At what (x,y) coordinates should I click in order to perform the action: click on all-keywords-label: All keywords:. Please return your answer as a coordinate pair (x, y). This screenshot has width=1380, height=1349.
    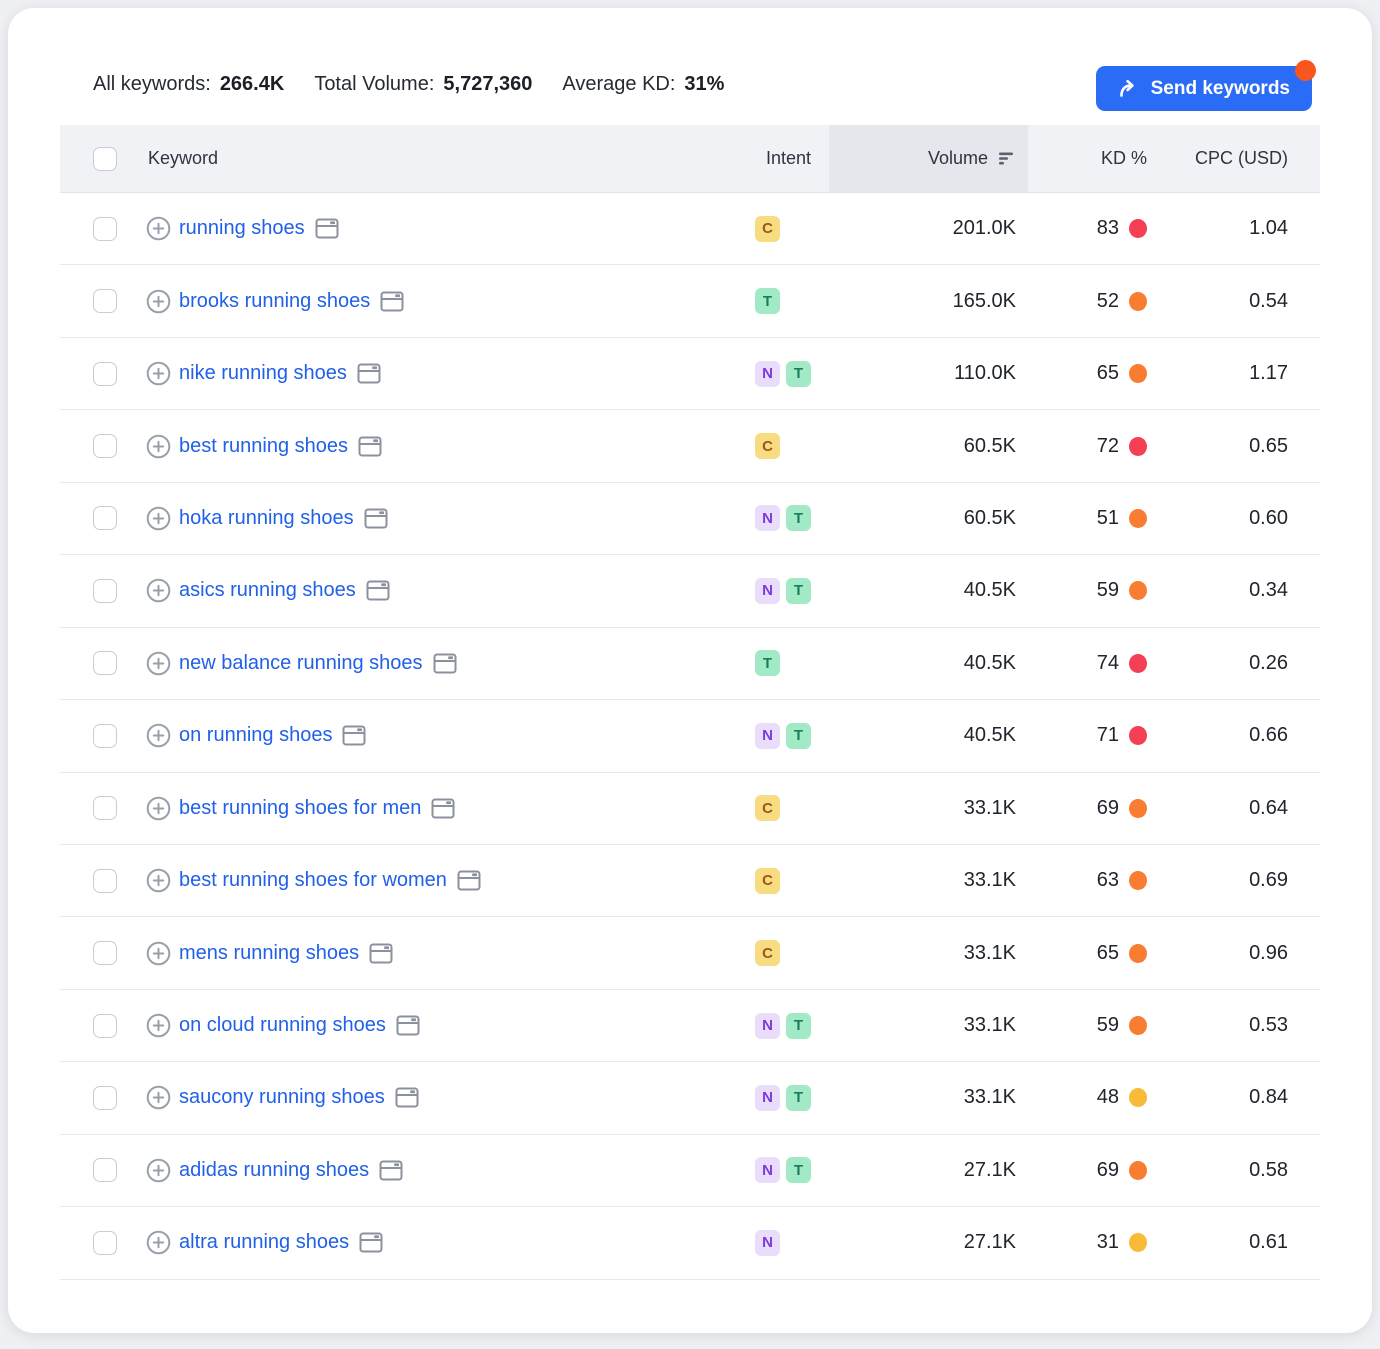
    Looking at the image, I should click on (152, 84).